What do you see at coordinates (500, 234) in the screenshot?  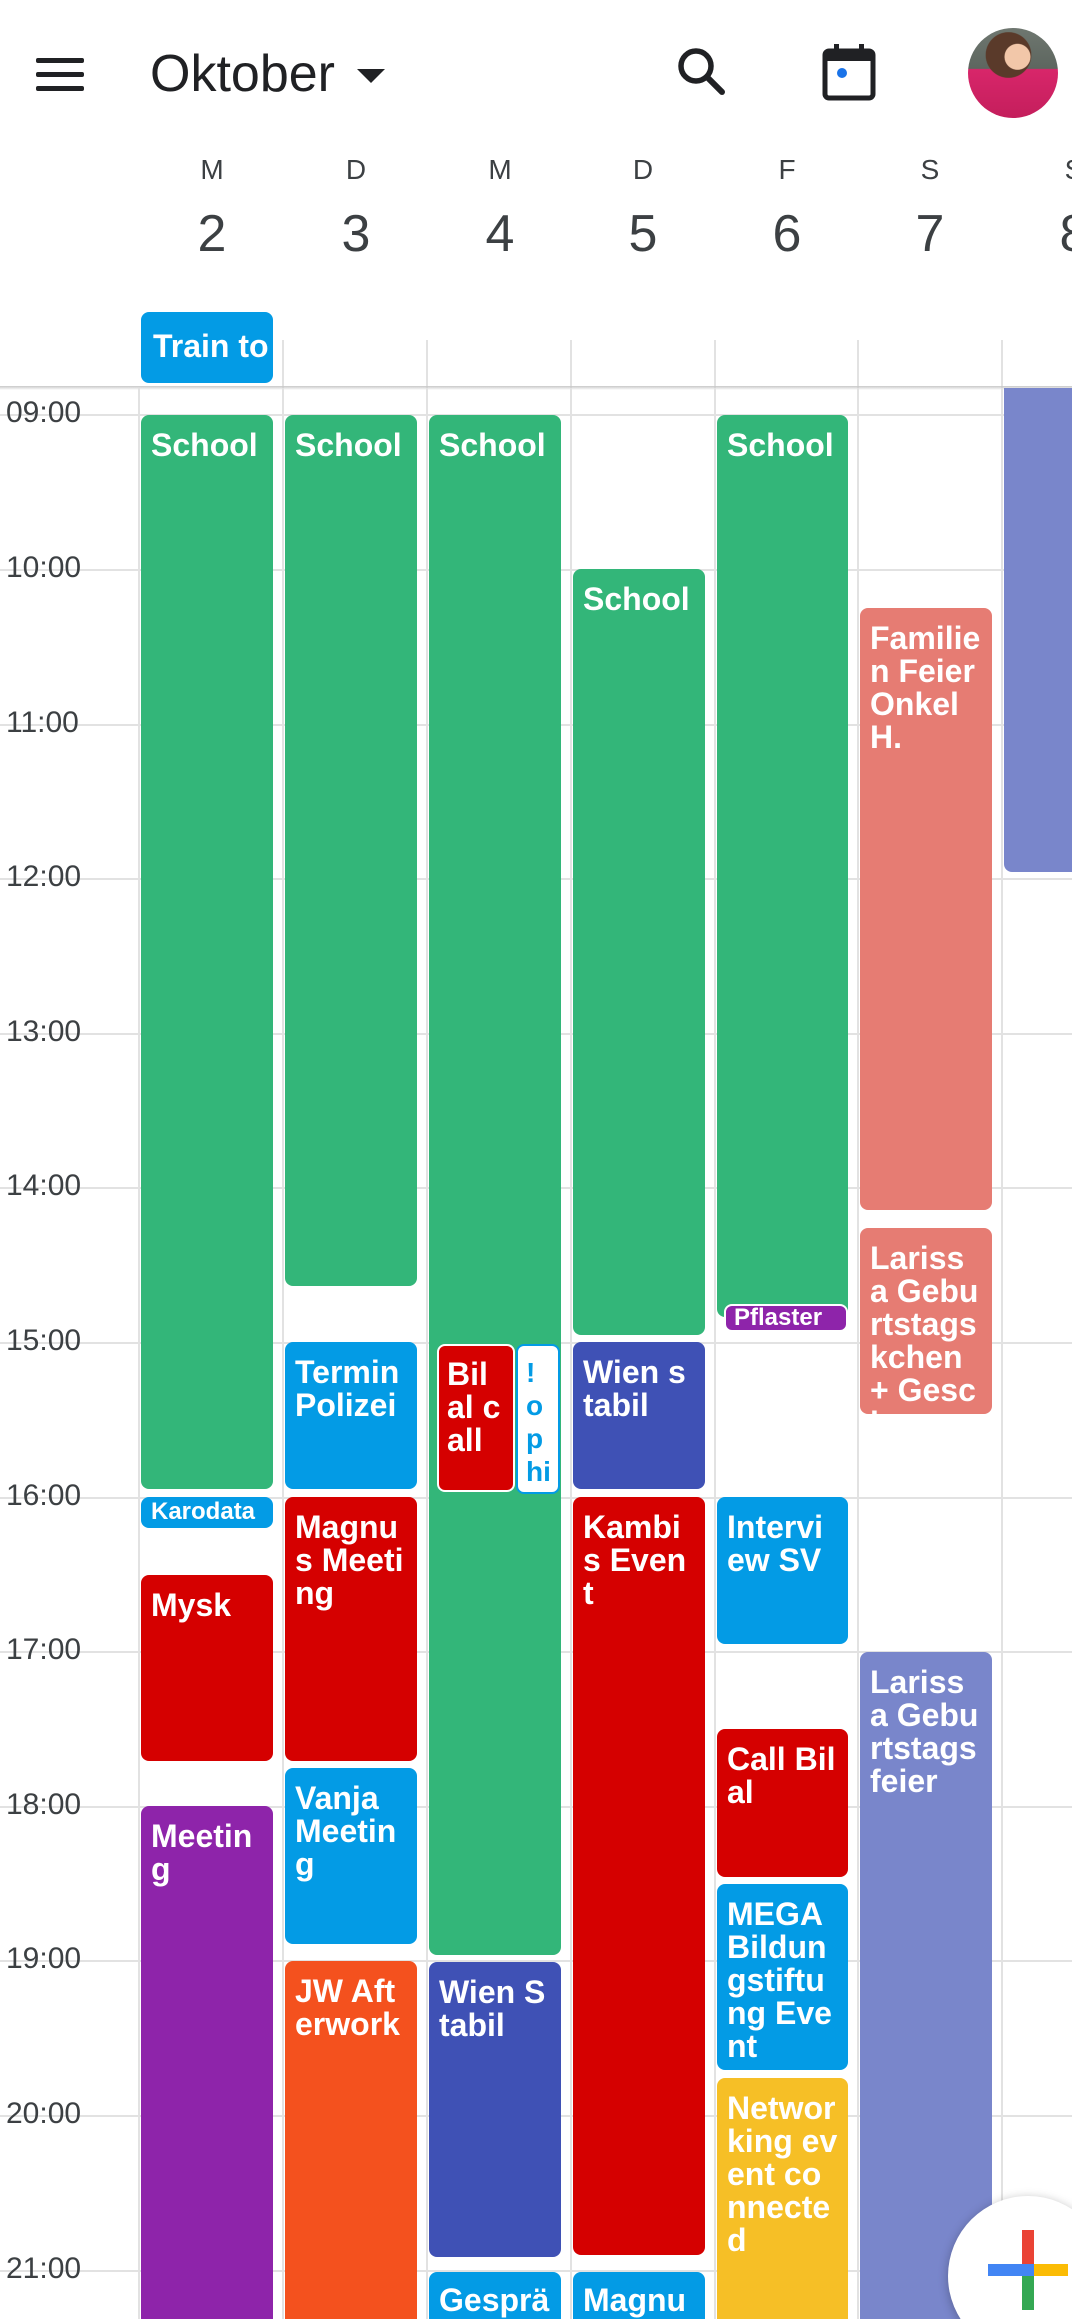 I see `day-number: 4` at bounding box center [500, 234].